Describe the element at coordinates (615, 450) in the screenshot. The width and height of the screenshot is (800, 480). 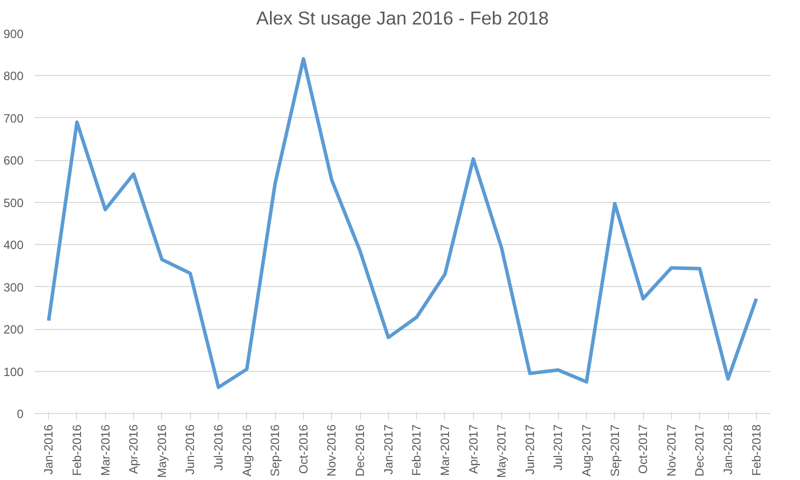
I see `x-tick-label: Sep-2017` at that location.